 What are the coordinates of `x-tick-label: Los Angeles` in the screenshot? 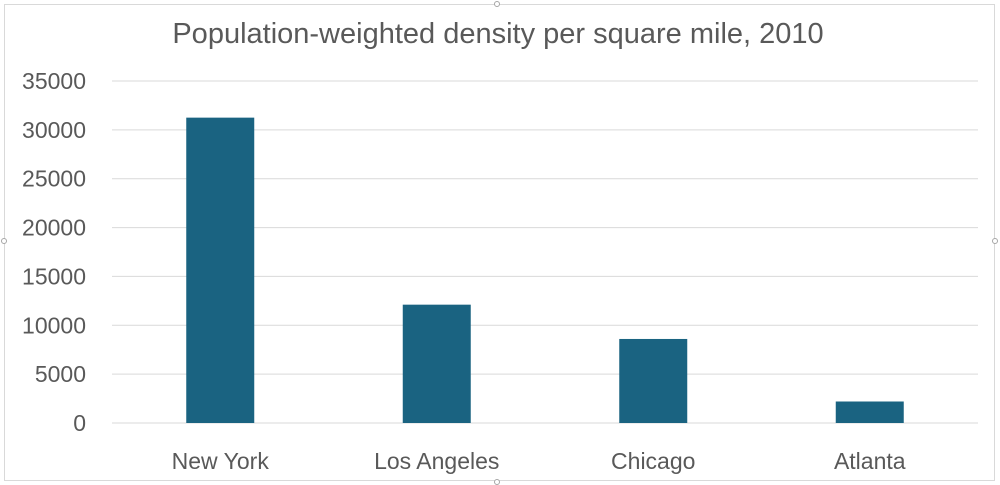 It's located at (436, 461).